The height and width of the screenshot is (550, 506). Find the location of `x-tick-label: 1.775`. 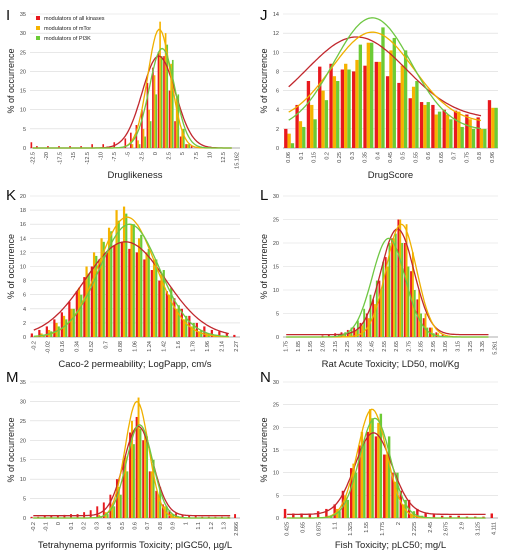

x-tick-label: 1.775 is located at coordinates (383, 529).